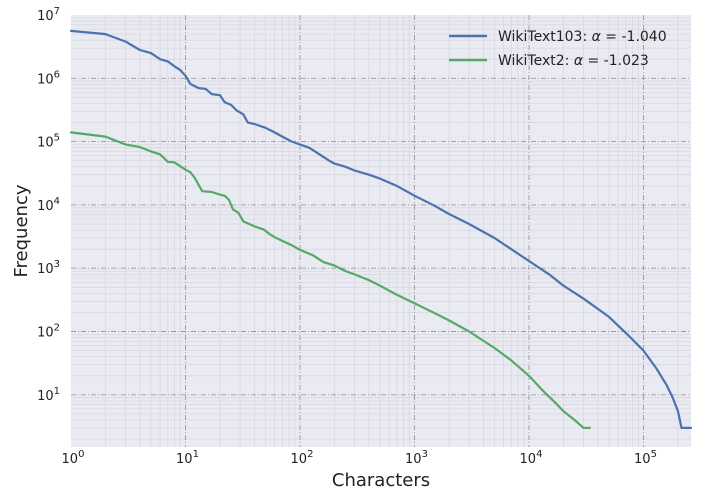 The height and width of the screenshot is (500, 701). What do you see at coordinates (48, 332) in the screenshot?
I see `y-tick-label: 10²` at bounding box center [48, 332].